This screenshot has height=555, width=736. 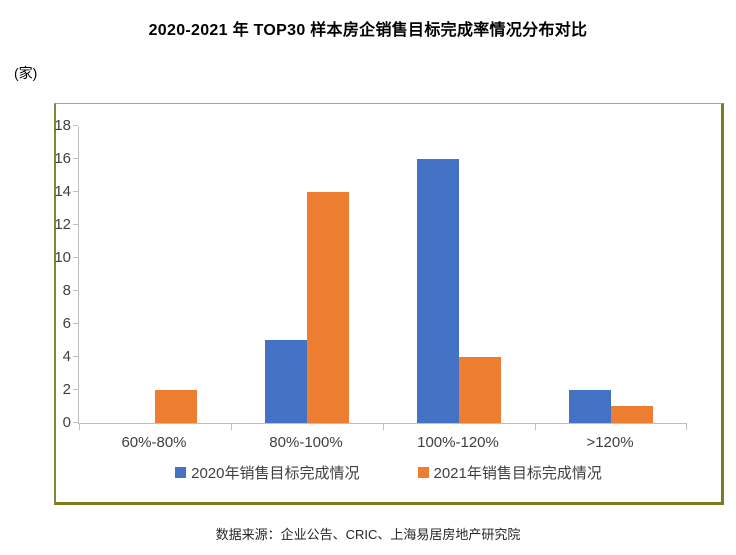 What do you see at coordinates (632, 414) in the screenshot?
I see `bar-2021年->120%` at bounding box center [632, 414].